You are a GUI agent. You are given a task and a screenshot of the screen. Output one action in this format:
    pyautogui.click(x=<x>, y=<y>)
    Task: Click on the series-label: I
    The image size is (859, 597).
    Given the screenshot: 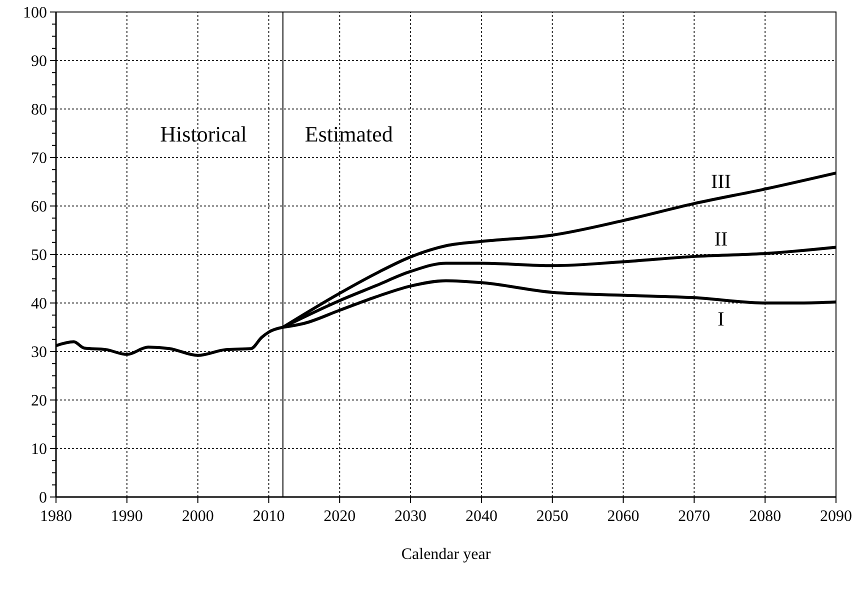 What is the action you would take?
    pyautogui.click(x=721, y=319)
    